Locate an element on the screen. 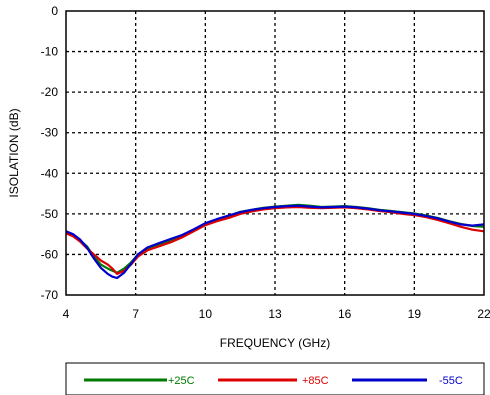 The image size is (490, 395). y-tick-label: -10 is located at coordinates (50, 52).